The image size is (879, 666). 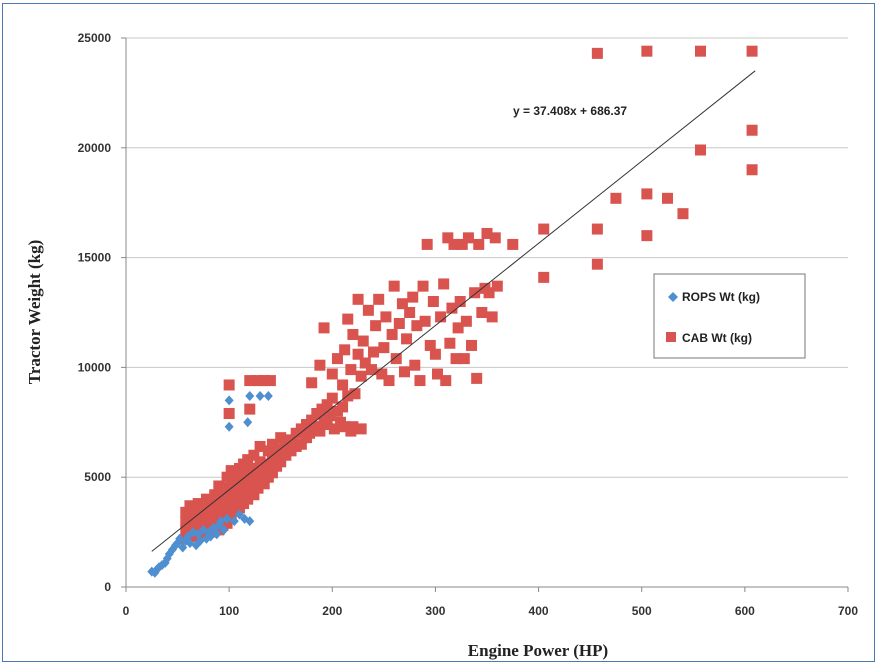 I want to click on y-tick-label: 20000, so click(x=95, y=148).